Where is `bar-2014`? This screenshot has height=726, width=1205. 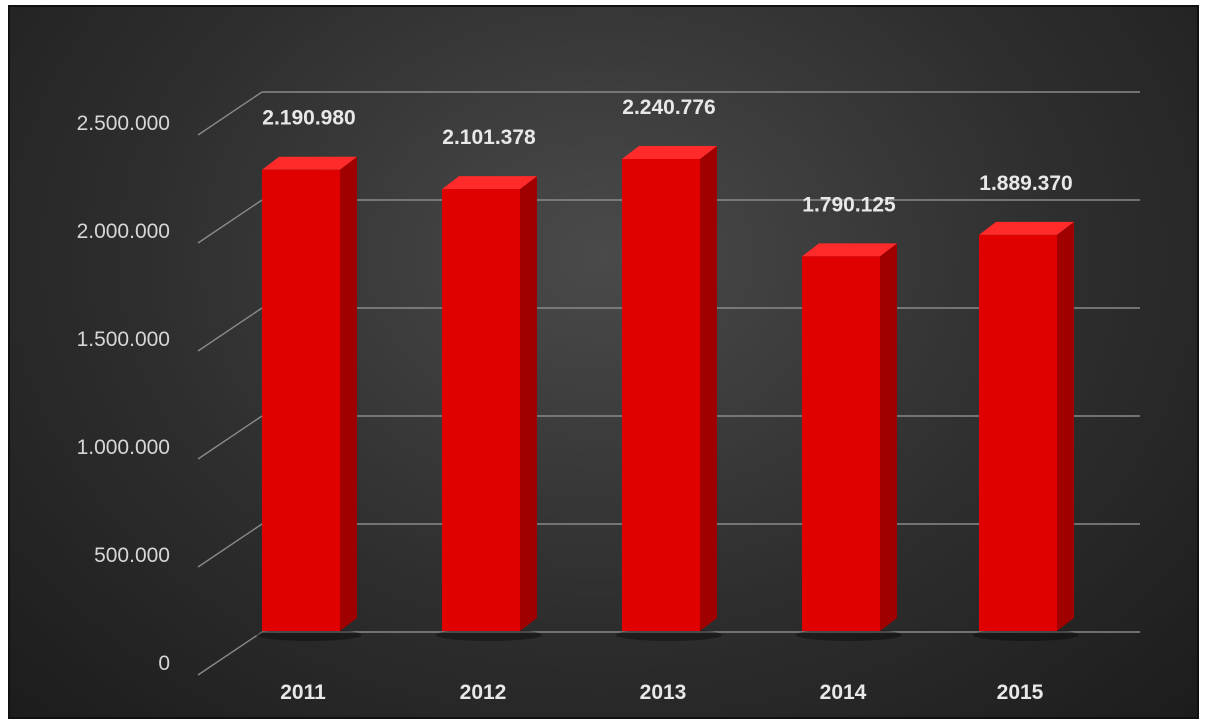 bar-2014 is located at coordinates (849, 442).